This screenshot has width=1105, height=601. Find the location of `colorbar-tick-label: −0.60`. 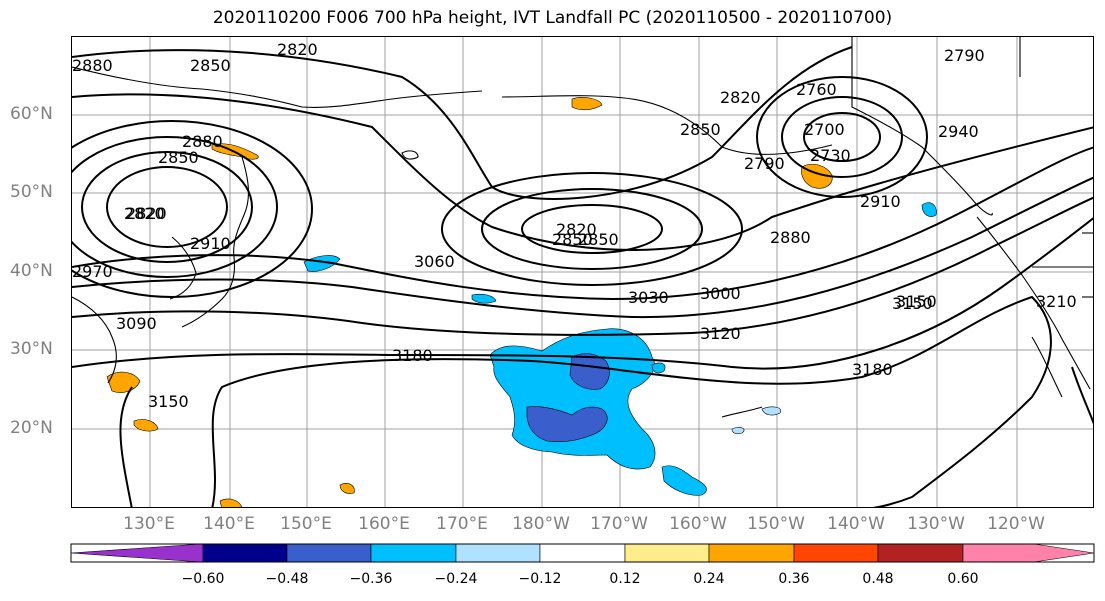

colorbar-tick-label: −0.60 is located at coordinates (203, 579).